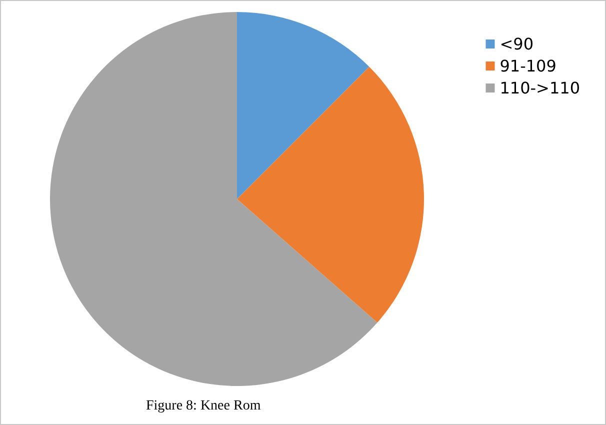  What do you see at coordinates (203, 406) in the screenshot?
I see `text: Figure 8: Knee Rom` at bounding box center [203, 406].